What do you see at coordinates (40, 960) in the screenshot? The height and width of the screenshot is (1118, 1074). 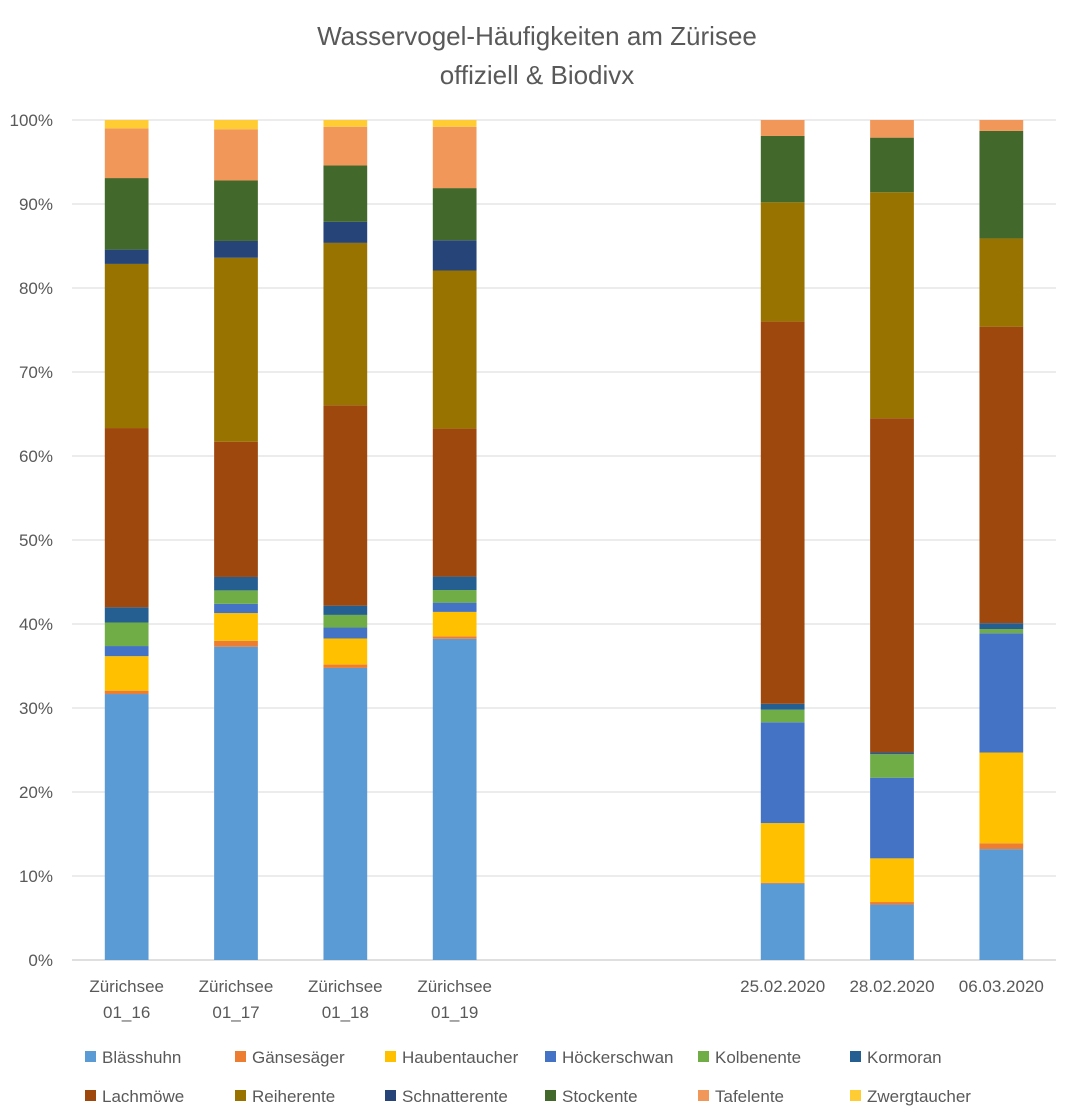 I see `y-tick-label: 0%` at bounding box center [40, 960].